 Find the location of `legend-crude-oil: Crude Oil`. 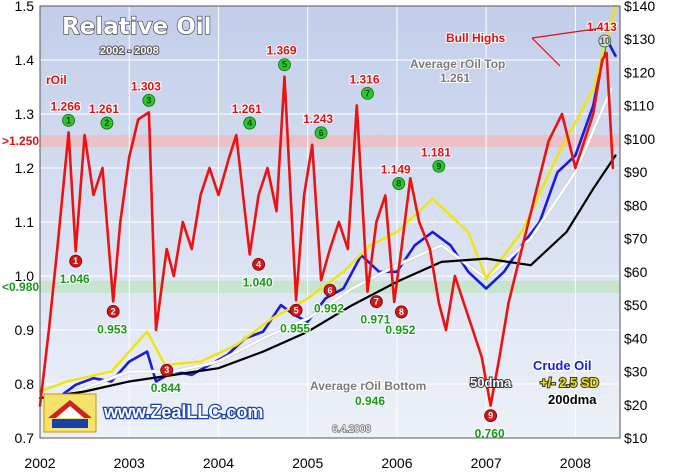

legend-crude-oil: Crude Oil is located at coordinates (562, 365).